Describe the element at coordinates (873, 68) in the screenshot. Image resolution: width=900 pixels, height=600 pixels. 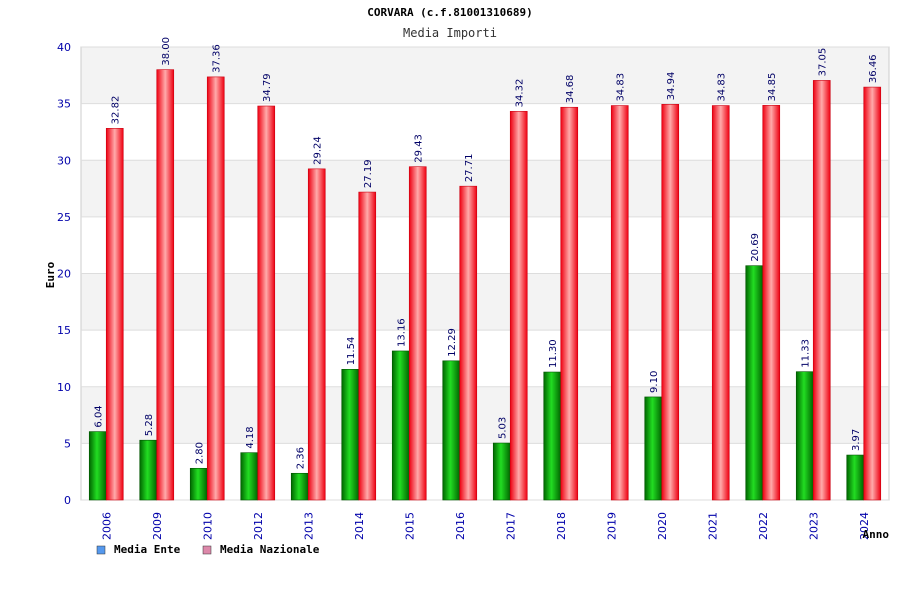
I see `value-label: 36.46` at that location.